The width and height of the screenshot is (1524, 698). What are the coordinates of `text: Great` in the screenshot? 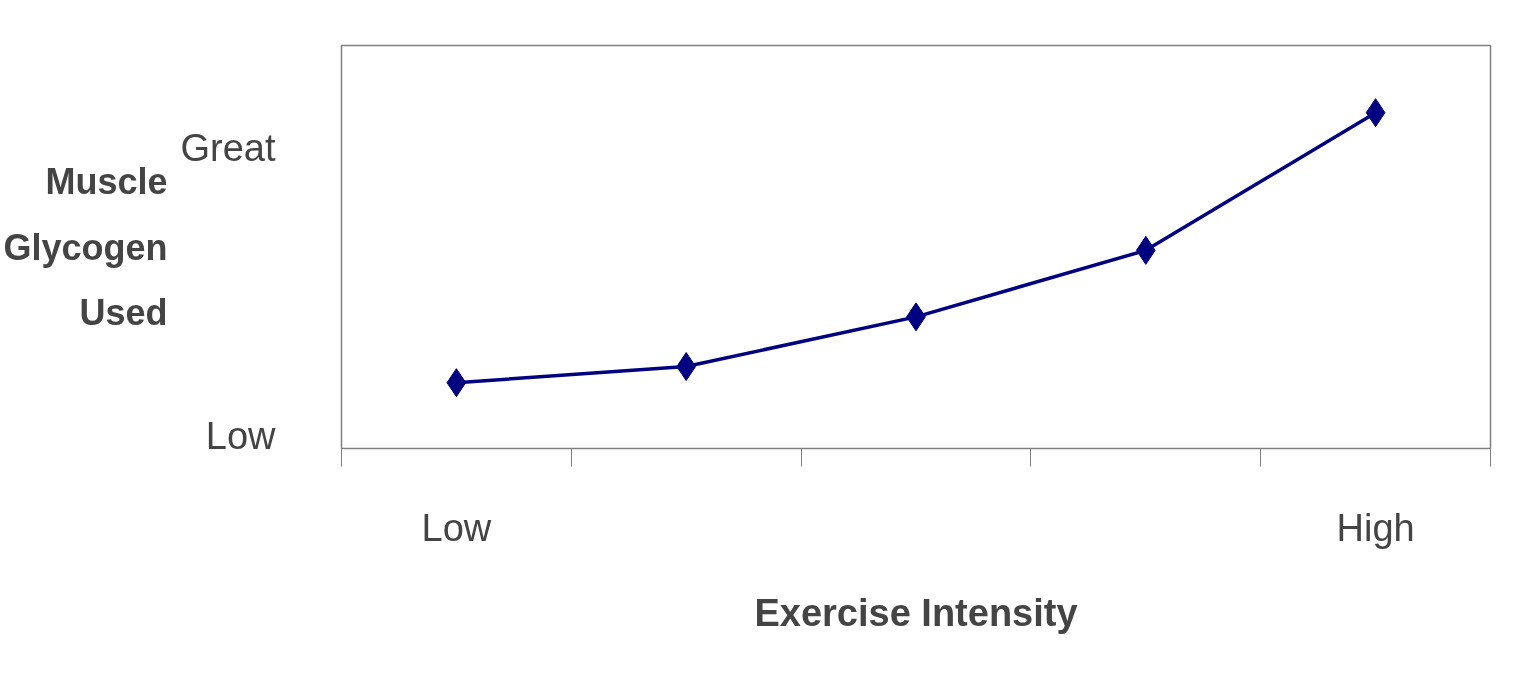 It's located at (228, 148).